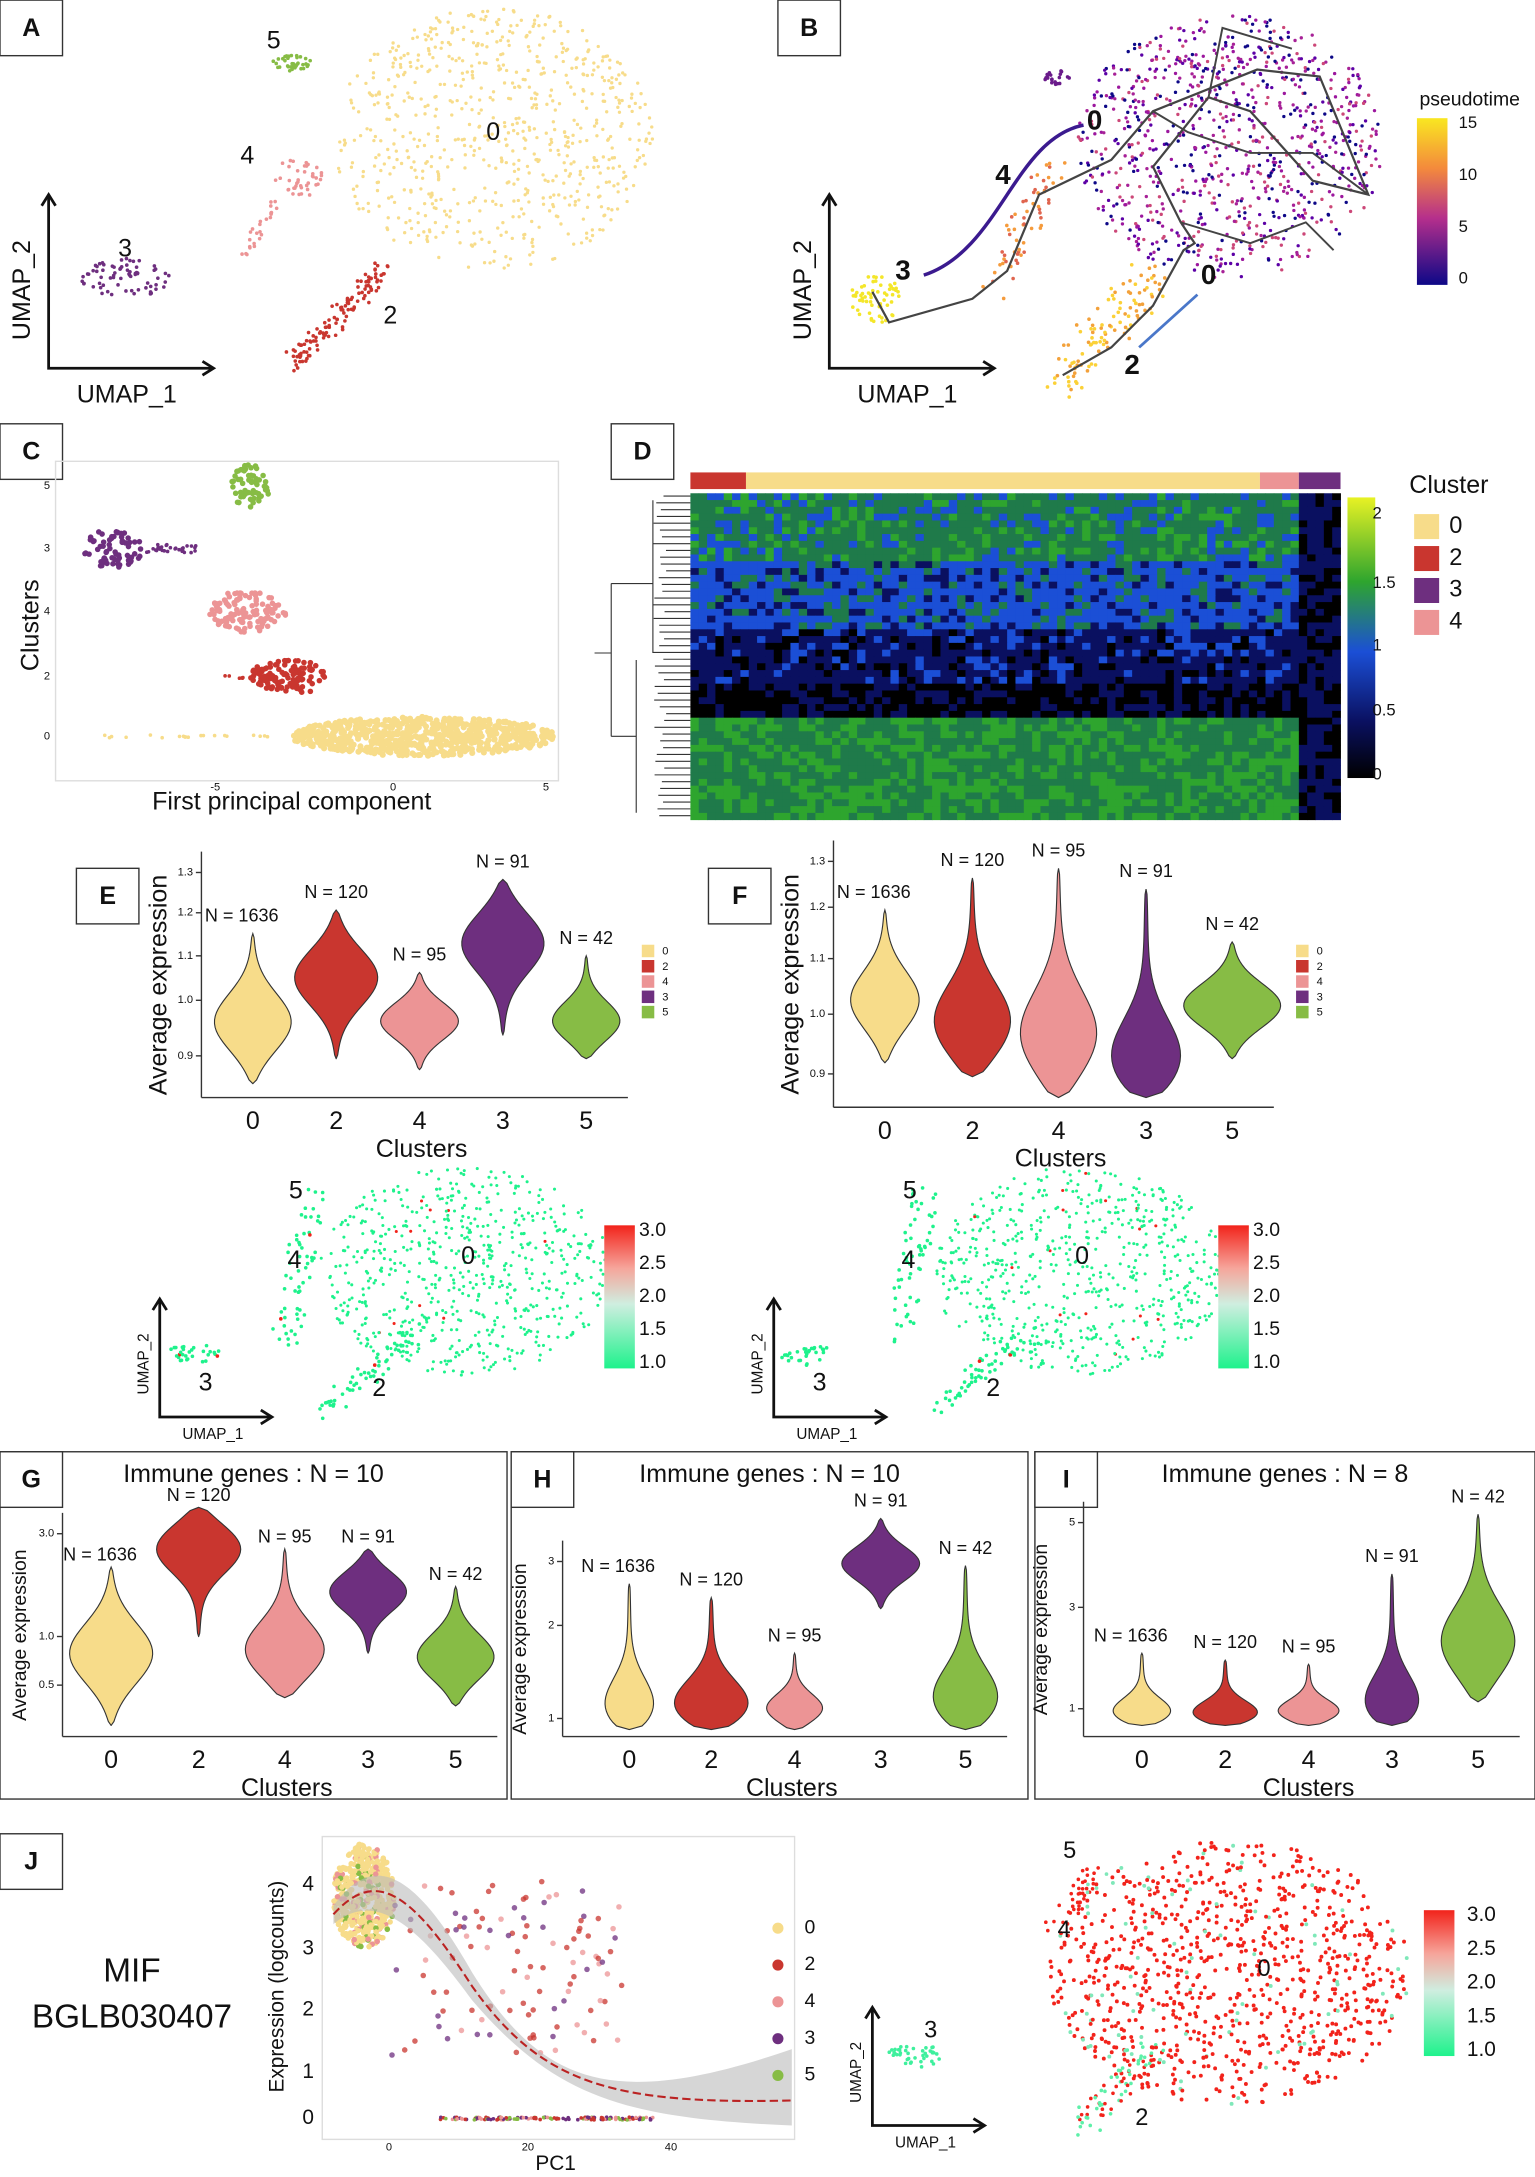 The width and height of the screenshot is (1535, 2177). What do you see at coordinates (1468, 174) in the screenshot?
I see `colorbar-tick: 10` at bounding box center [1468, 174].